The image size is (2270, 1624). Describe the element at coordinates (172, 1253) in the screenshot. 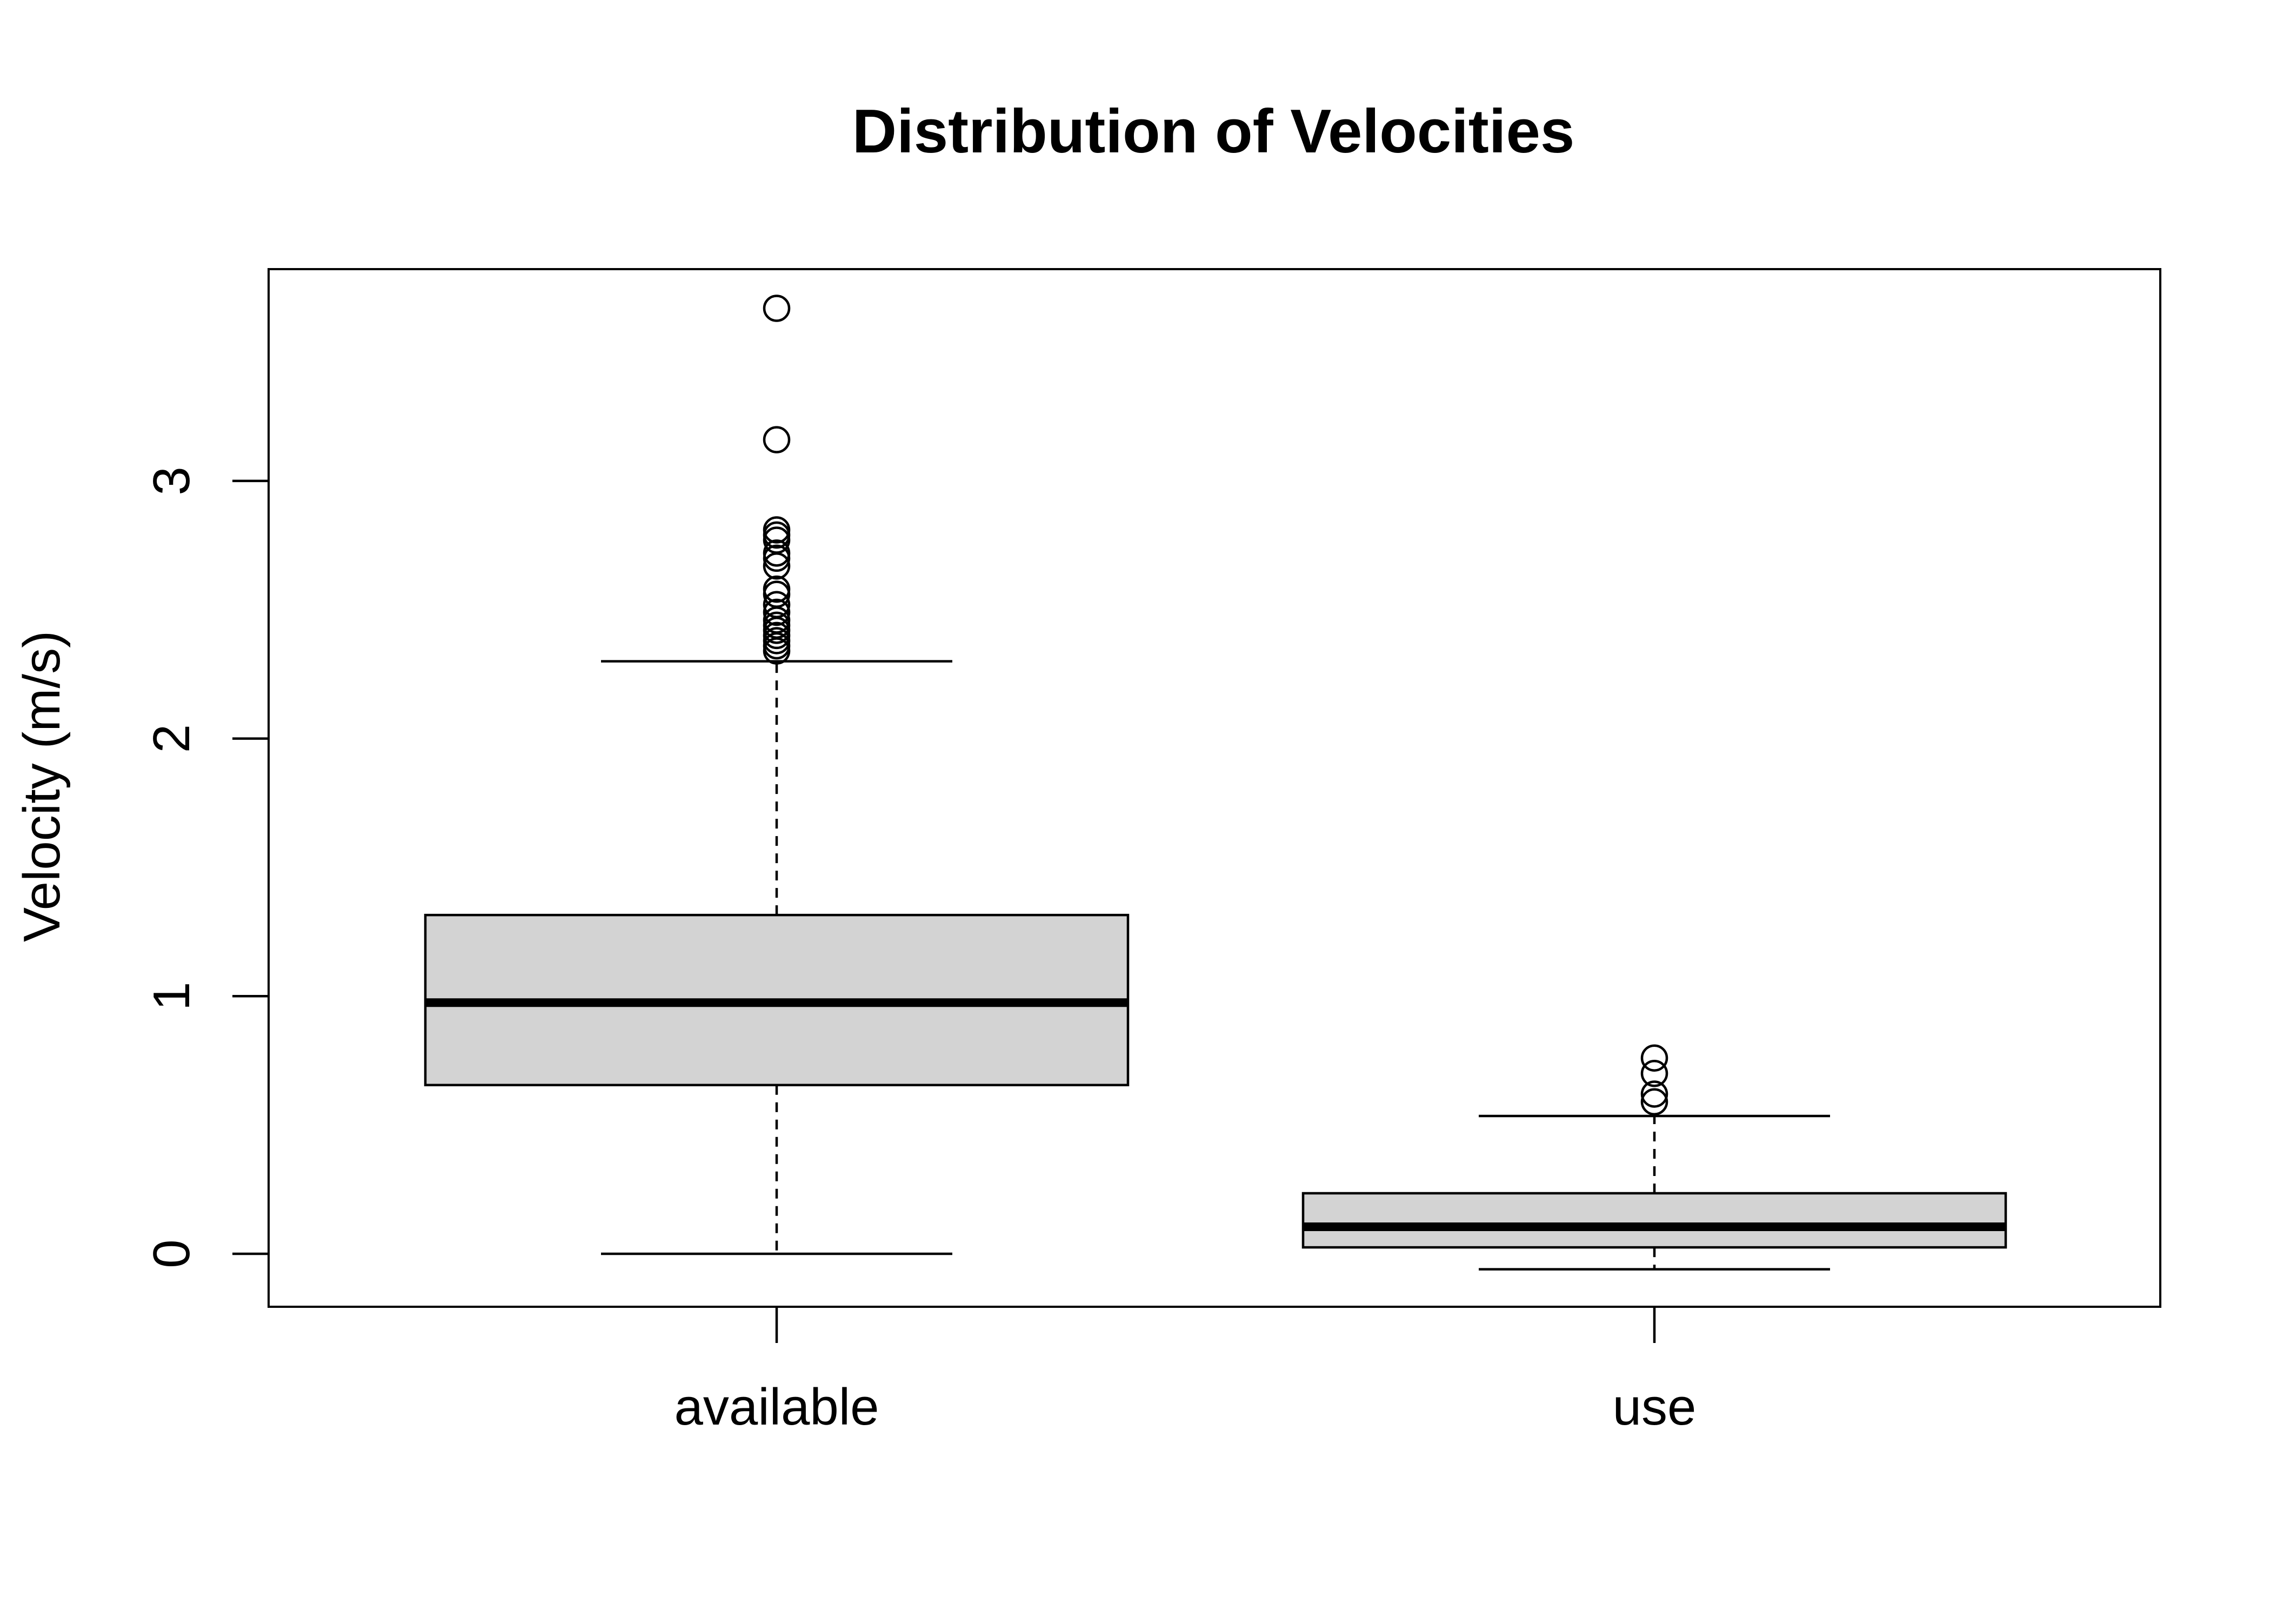

I see `y-tick-label-0: 0` at that location.